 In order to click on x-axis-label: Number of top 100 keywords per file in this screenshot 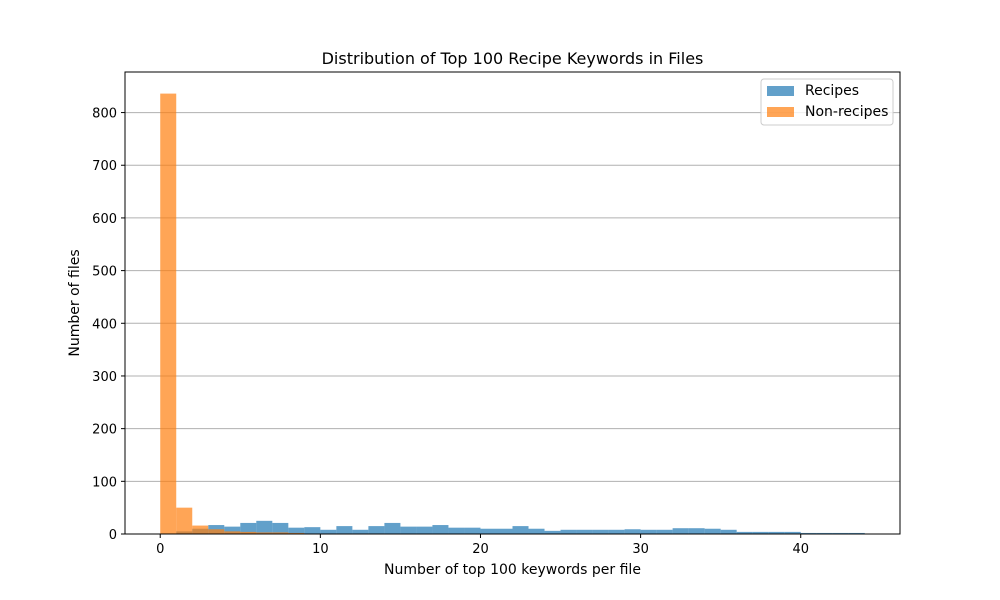, I will do `click(512, 570)`.